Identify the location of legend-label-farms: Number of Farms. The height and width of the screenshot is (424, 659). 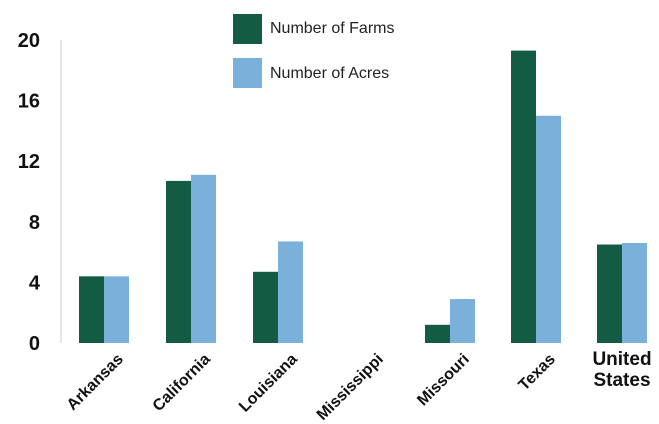
(332, 28).